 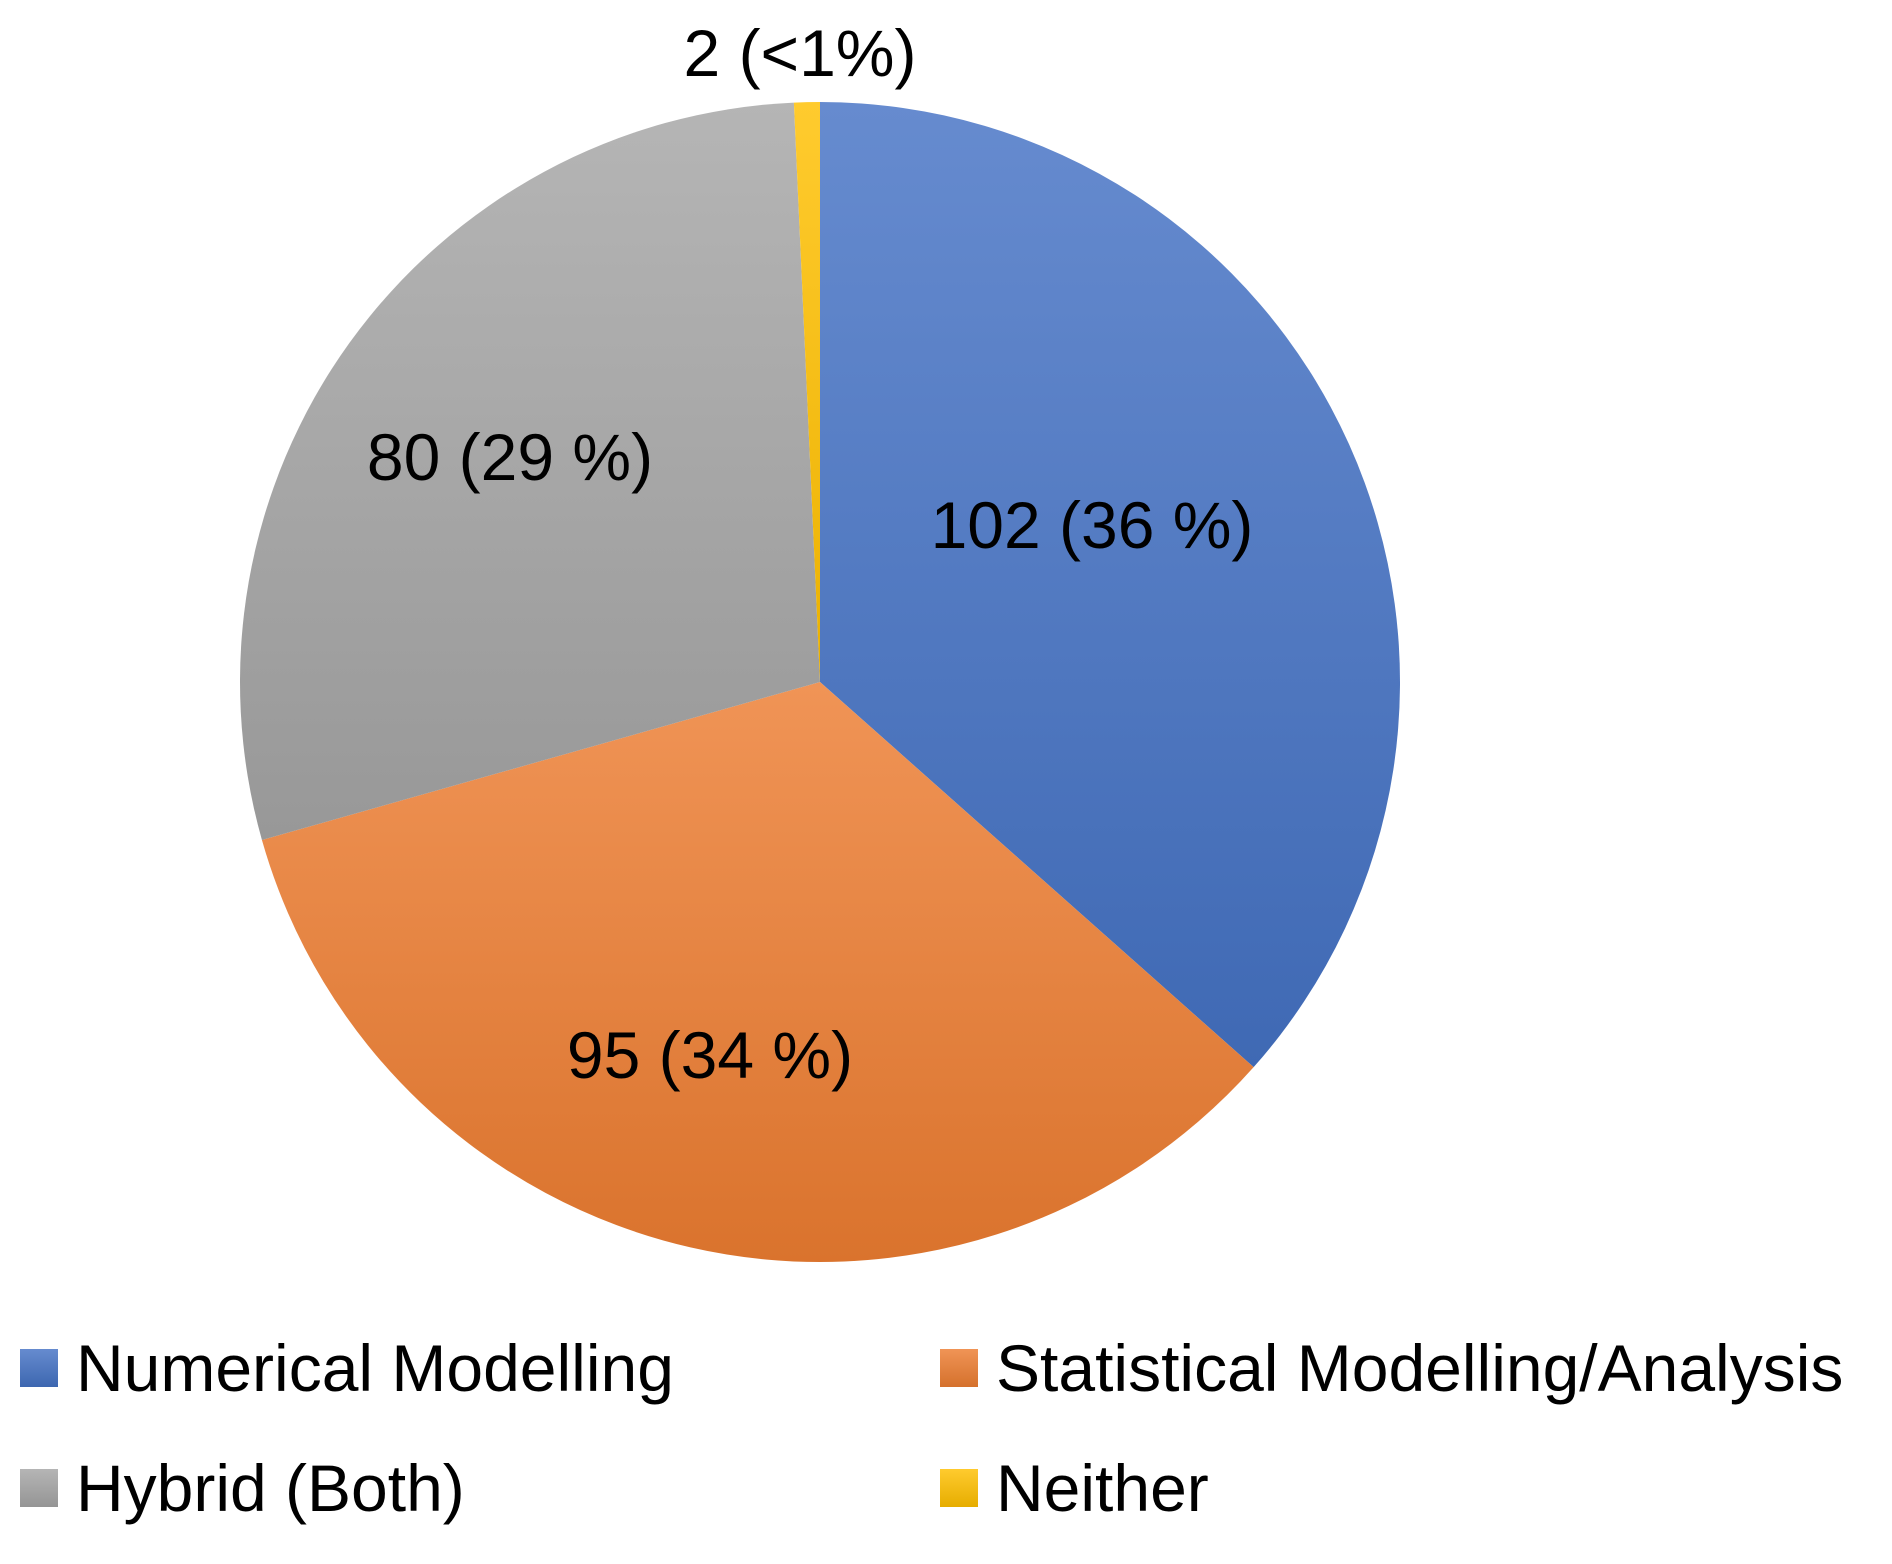 What do you see at coordinates (1420, 1368) in the screenshot?
I see `legend-label-statistical-modelling: Statistical Modelling/Analysis` at bounding box center [1420, 1368].